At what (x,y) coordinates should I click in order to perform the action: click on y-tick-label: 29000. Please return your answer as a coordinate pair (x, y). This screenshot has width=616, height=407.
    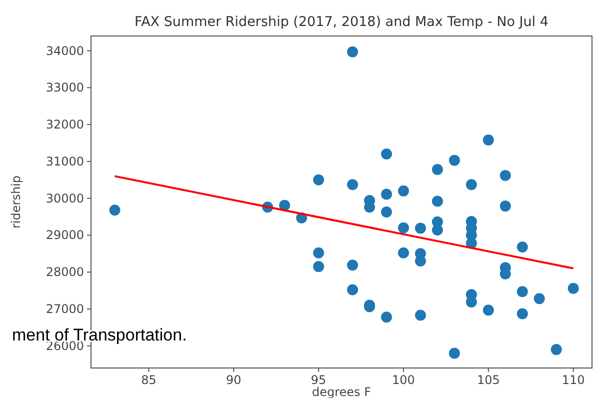
    Looking at the image, I should click on (65, 235).